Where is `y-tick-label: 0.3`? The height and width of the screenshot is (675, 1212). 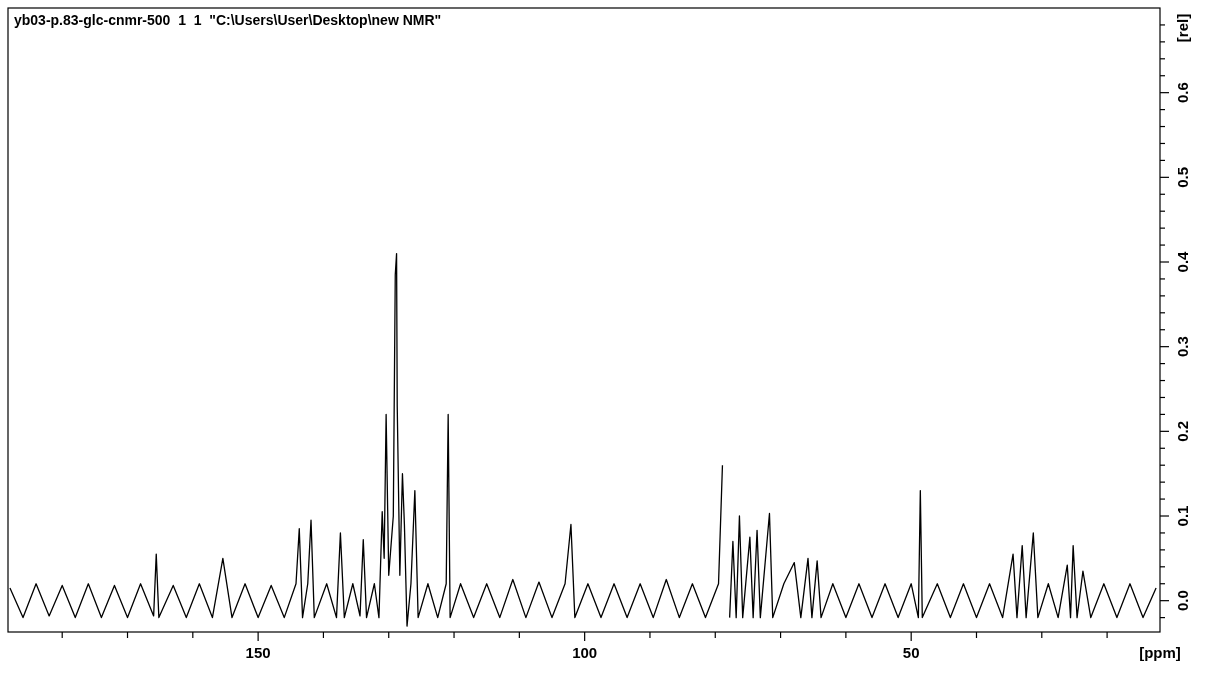 y-tick-label: 0.3 is located at coordinates (1182, 347).